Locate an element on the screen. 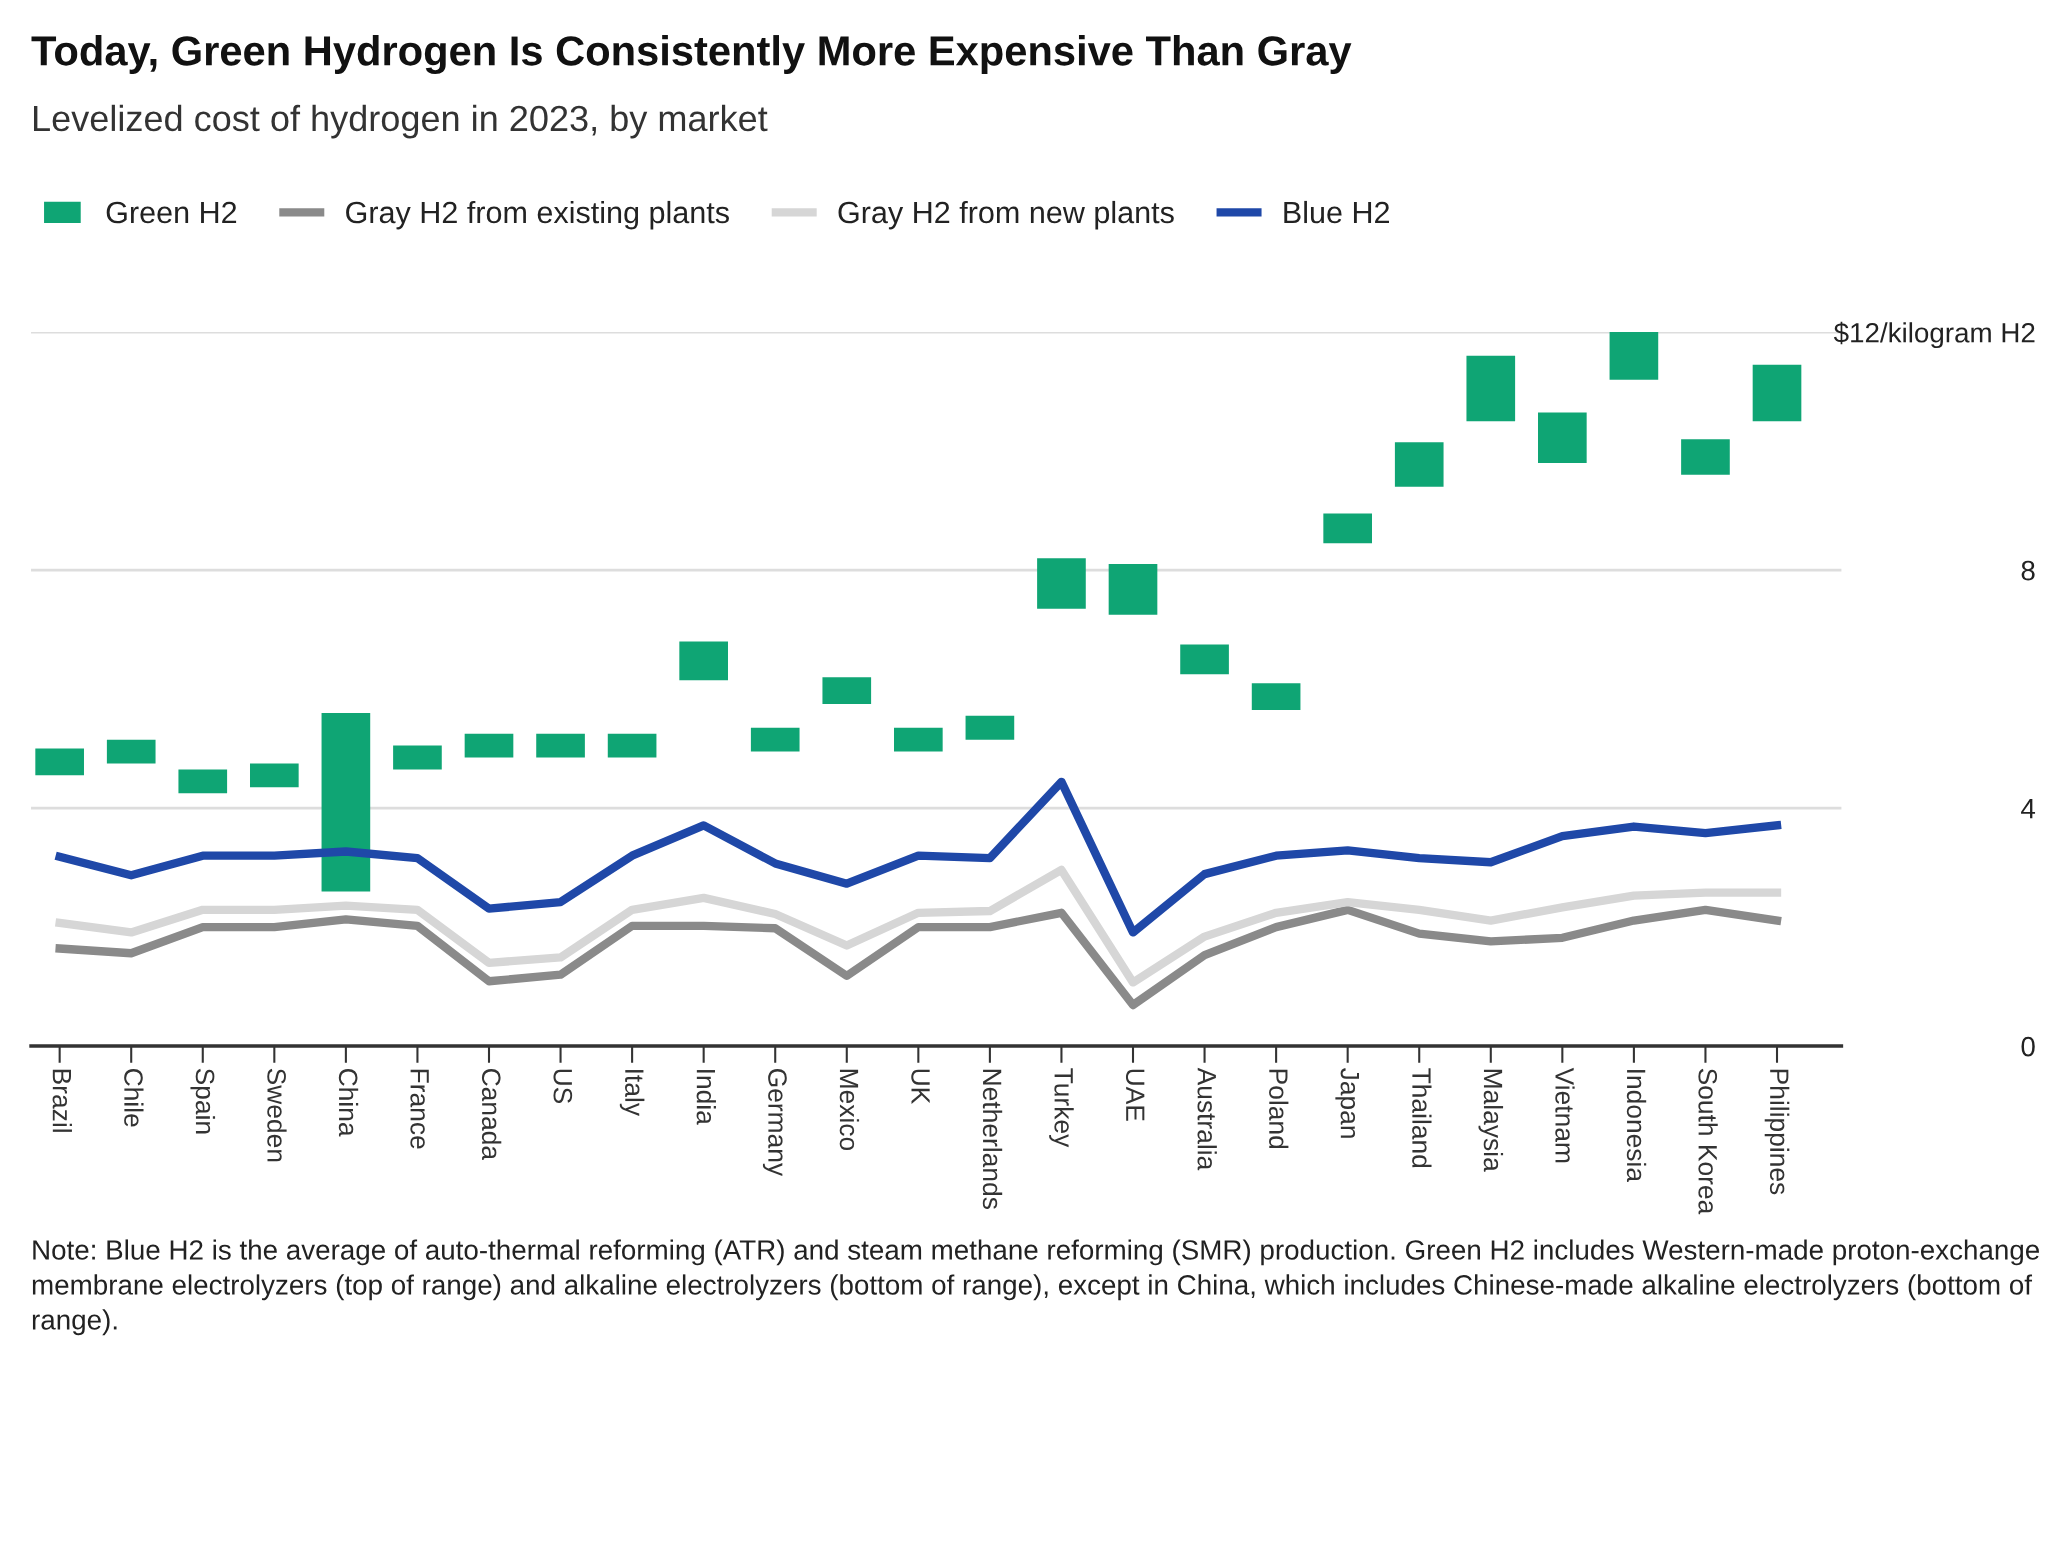 The width and height of the screenshot is (2069, 1559). x-tick-label: Philippines is located at coordinates (1777, 1132).